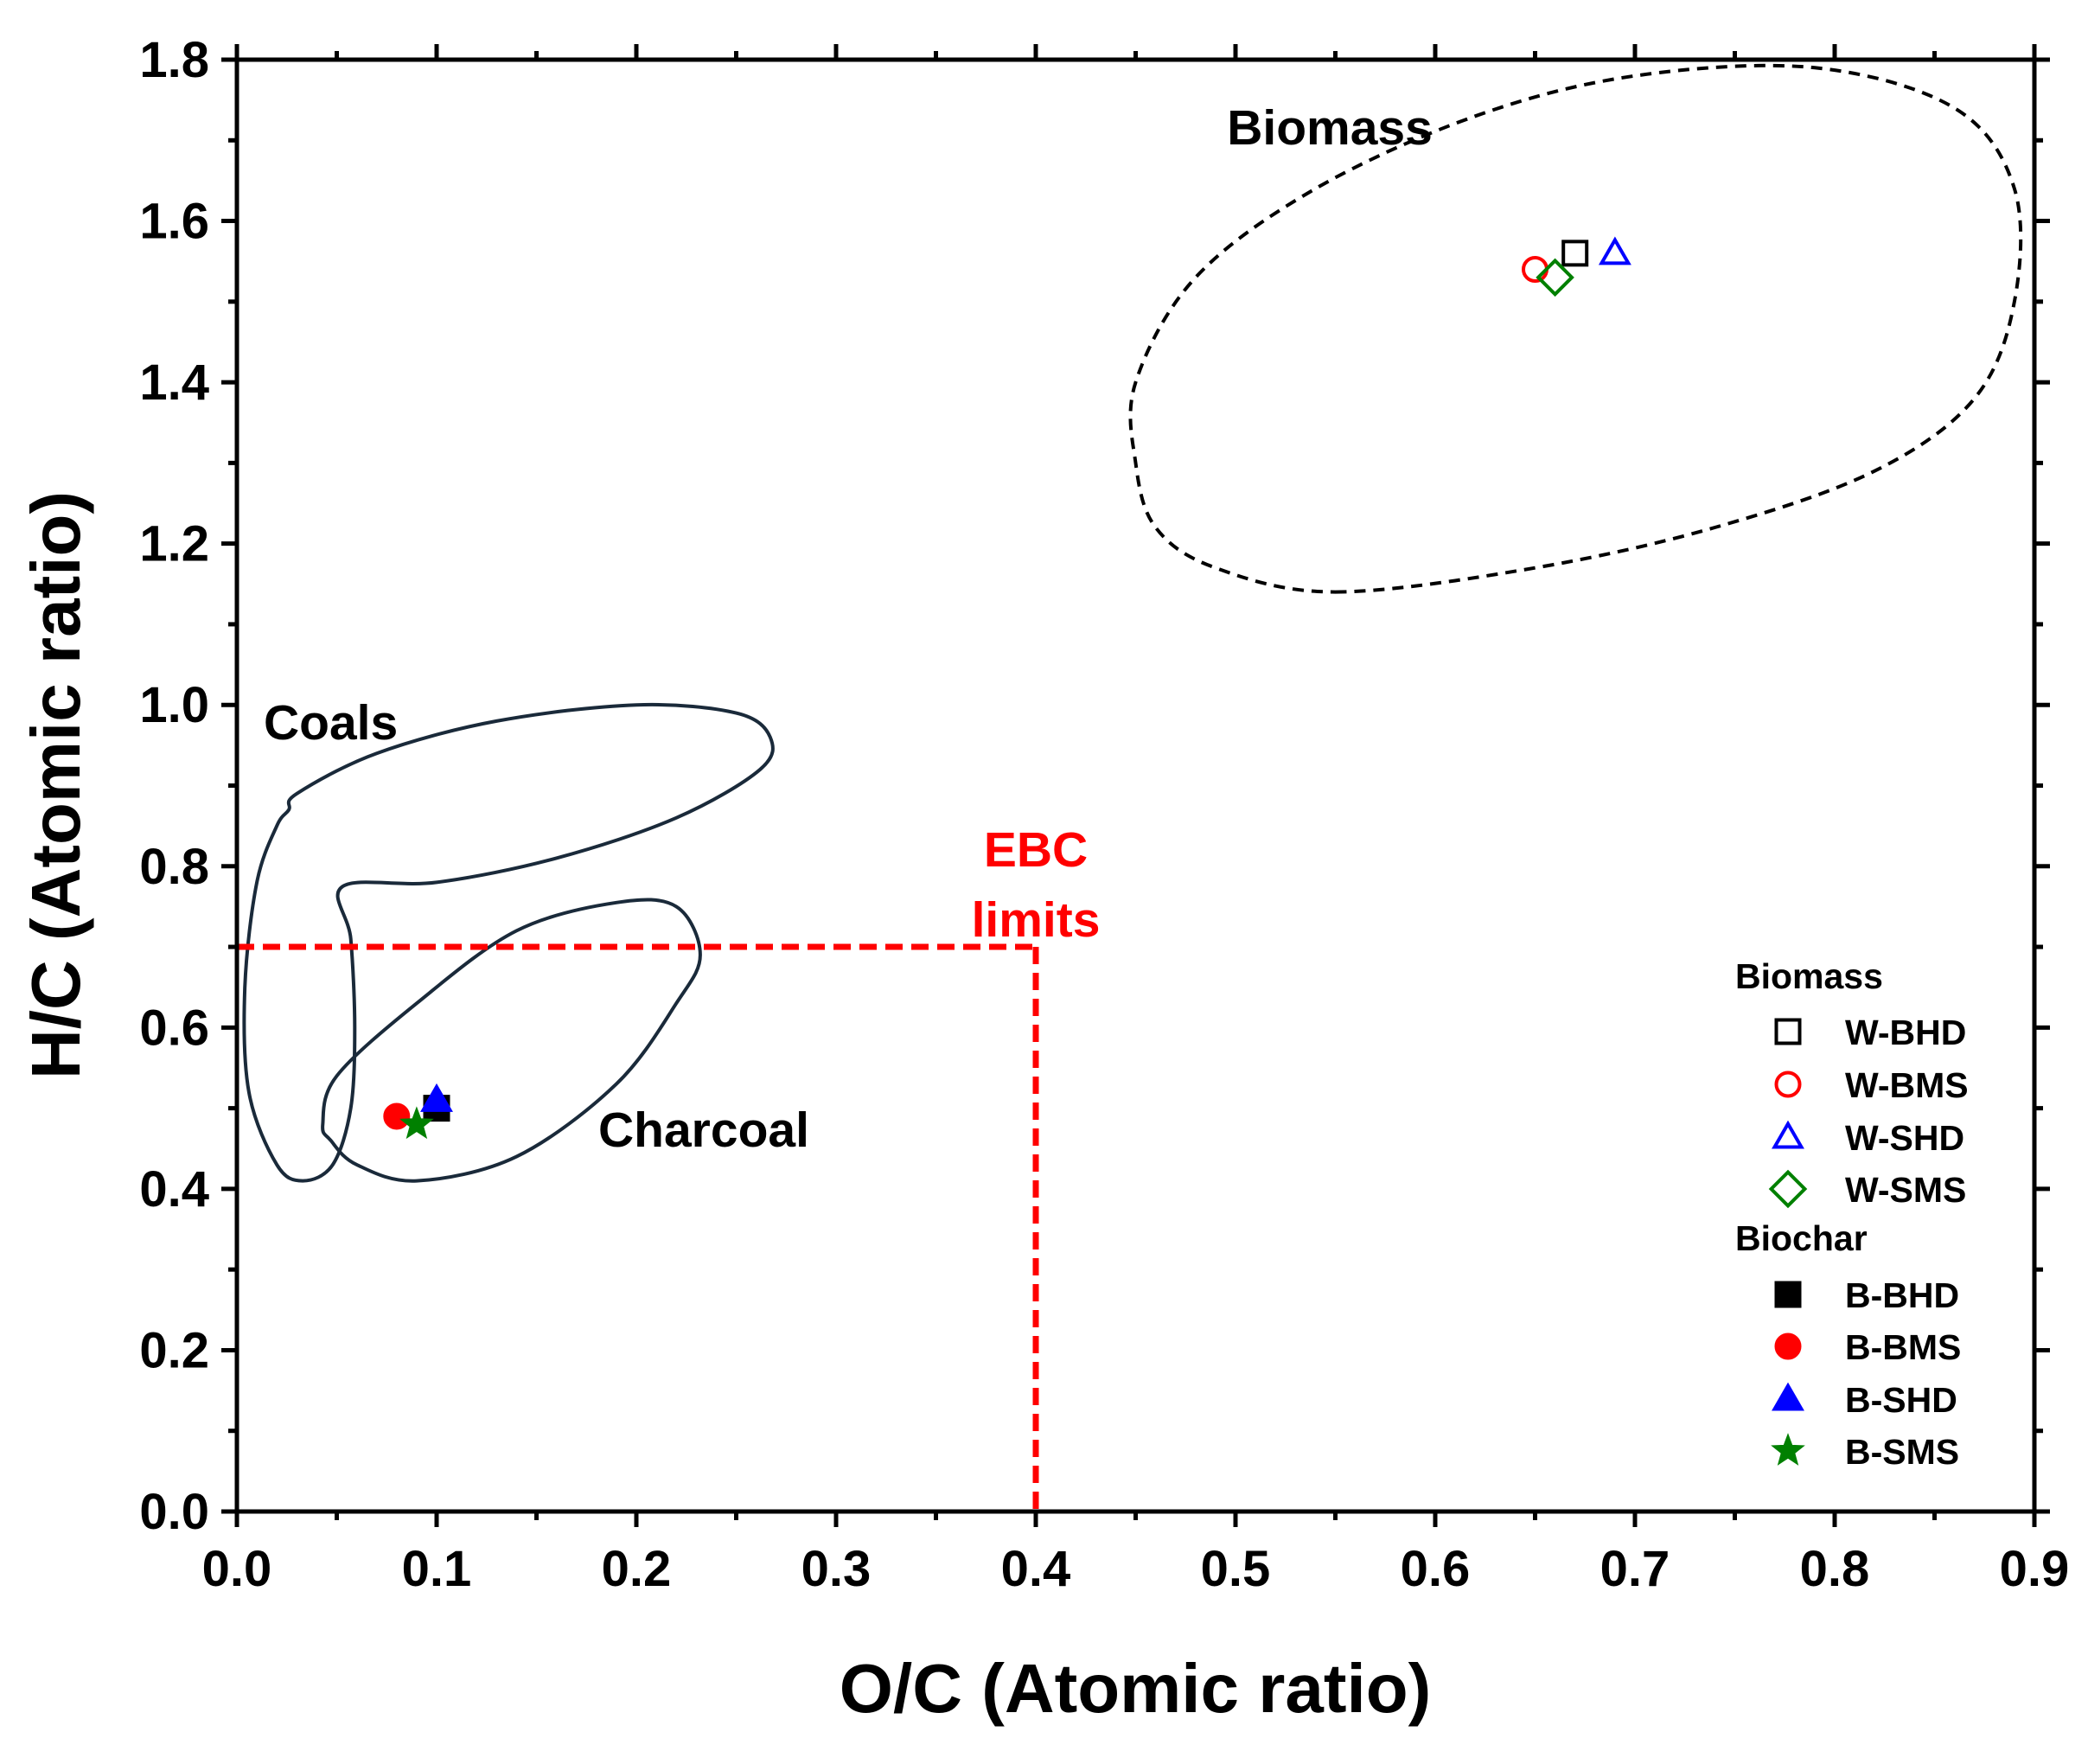 Image resolution: width=2088 pixels, height=1764 pixels. I want to click on legend-group-title-biochar: Biochar, so click(1801, 1238).